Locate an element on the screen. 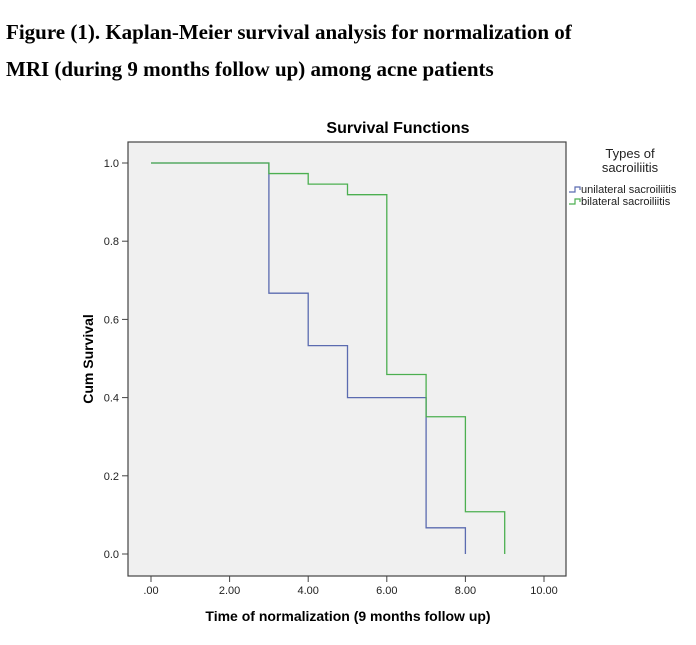 This screenshot has height=645, width=696. x-tick-label: 6.00 is located at coordinates (386, 591).